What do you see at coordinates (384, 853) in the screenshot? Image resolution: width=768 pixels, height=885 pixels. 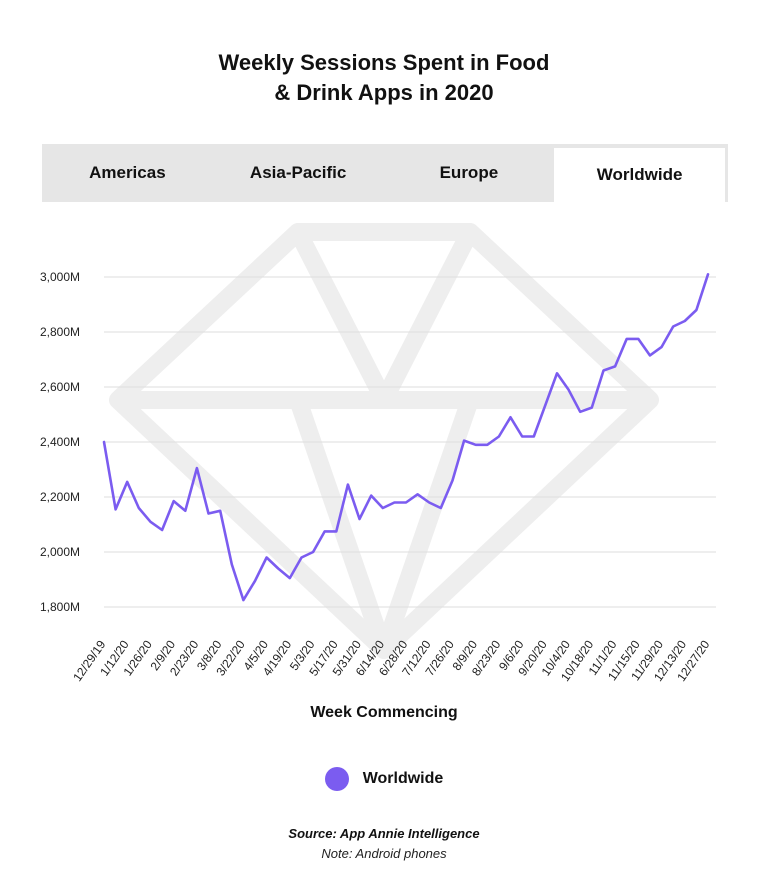 I see `note-text: Note: Android phones` at bounding box center [384, 853].